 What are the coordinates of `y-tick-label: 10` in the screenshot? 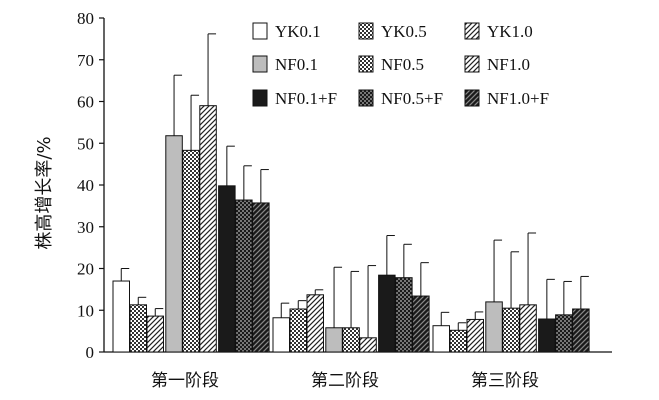 It's located at (85, 310).